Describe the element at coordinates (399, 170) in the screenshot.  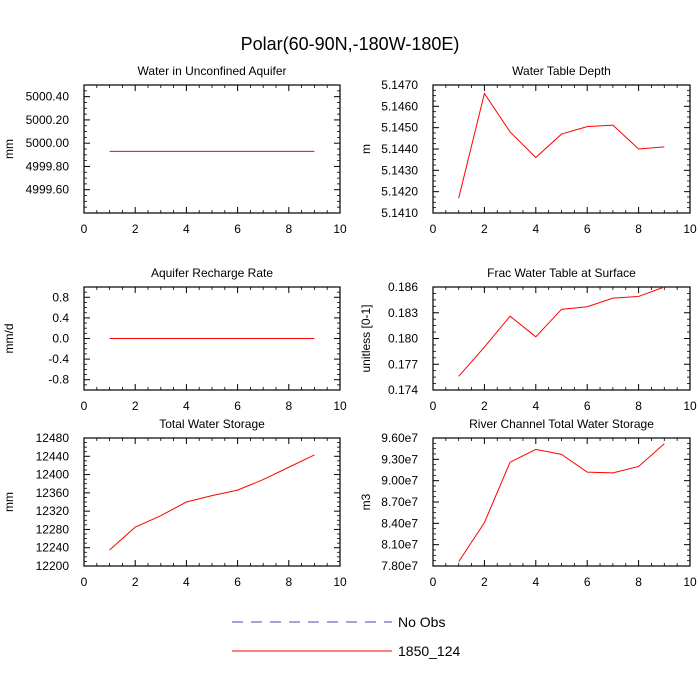
I see `y-tick-label: 5.1430` at that location.